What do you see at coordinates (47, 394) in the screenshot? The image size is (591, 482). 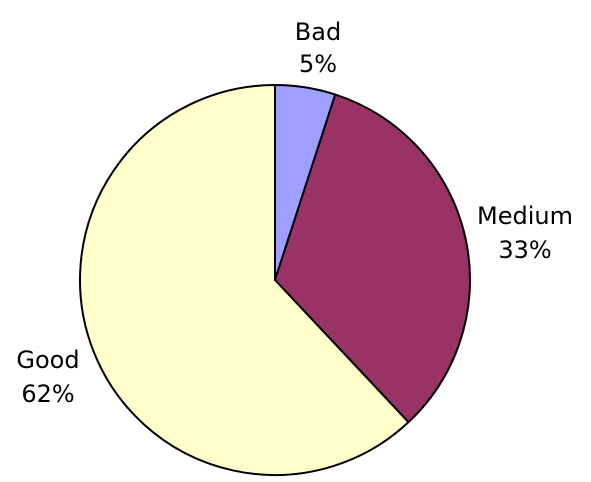 I see `slice-value-good: 62%` at bounding box center [47, 394].